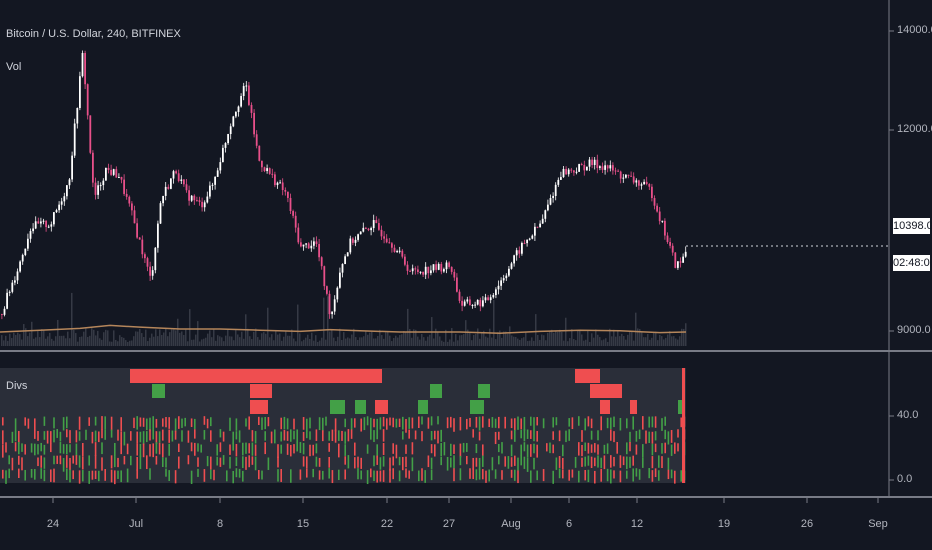 This screenshot has width=932, height=550. What do you see at coordinates (17, 386) in the screenshot?
I see `indicator-name: Divs` at bounding box center [17, 386].